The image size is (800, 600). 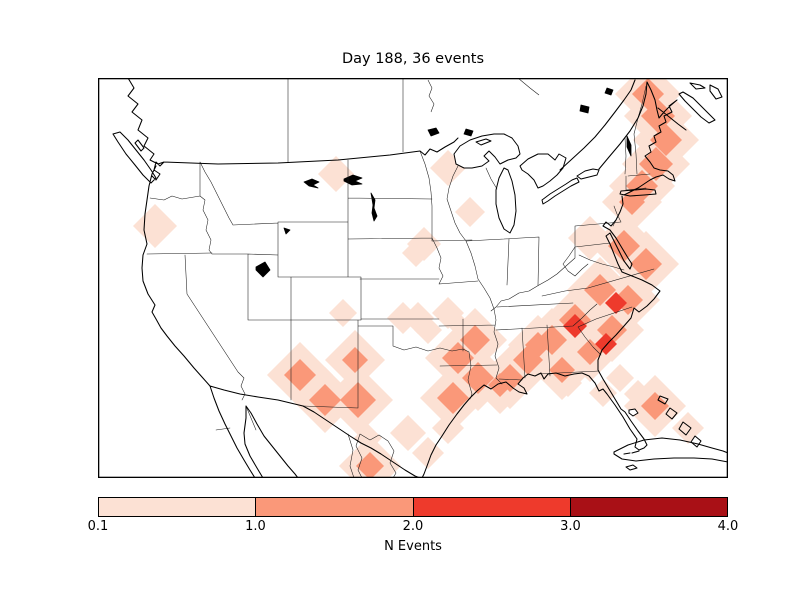 I want to click on mexico-borders-path, so click(x=321, y=441).